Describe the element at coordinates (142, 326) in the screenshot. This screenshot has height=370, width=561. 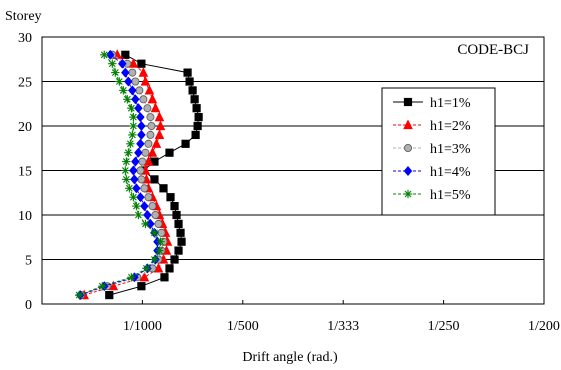
I see `x-tick-label: 1/1000` at that location.